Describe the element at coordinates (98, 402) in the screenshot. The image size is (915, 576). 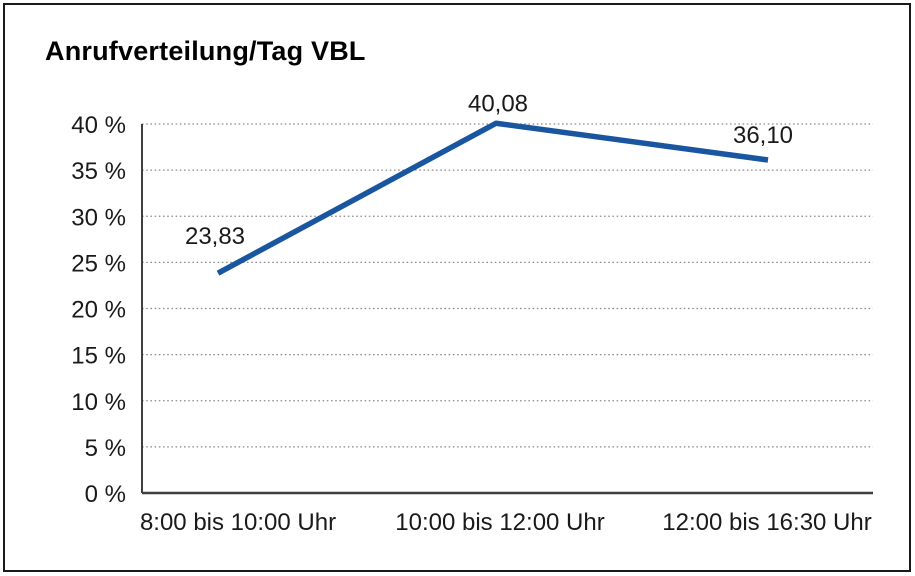
I see `y-tick-label: 10 %` at that location.